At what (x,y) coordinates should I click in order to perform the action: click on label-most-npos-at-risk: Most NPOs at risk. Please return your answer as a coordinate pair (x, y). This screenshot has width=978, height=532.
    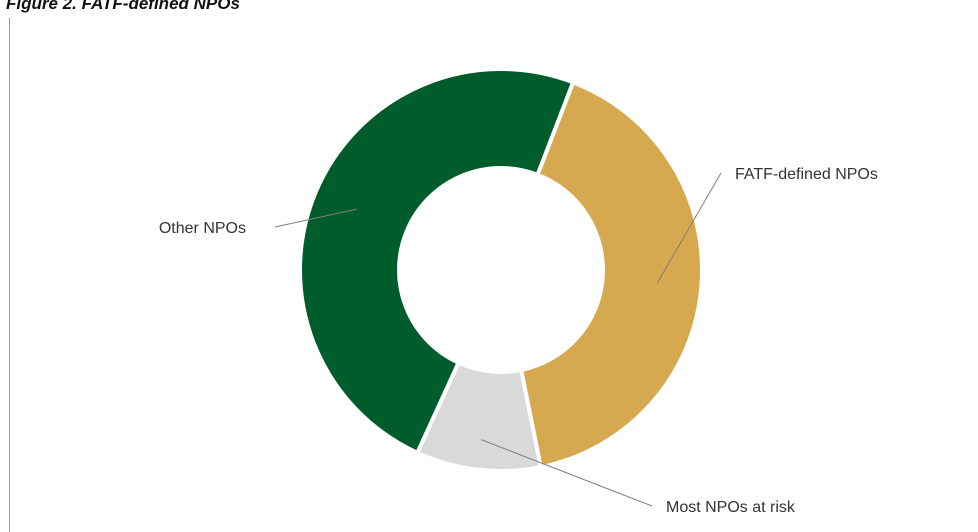
    Looking at the image, I should click on (731, 507).